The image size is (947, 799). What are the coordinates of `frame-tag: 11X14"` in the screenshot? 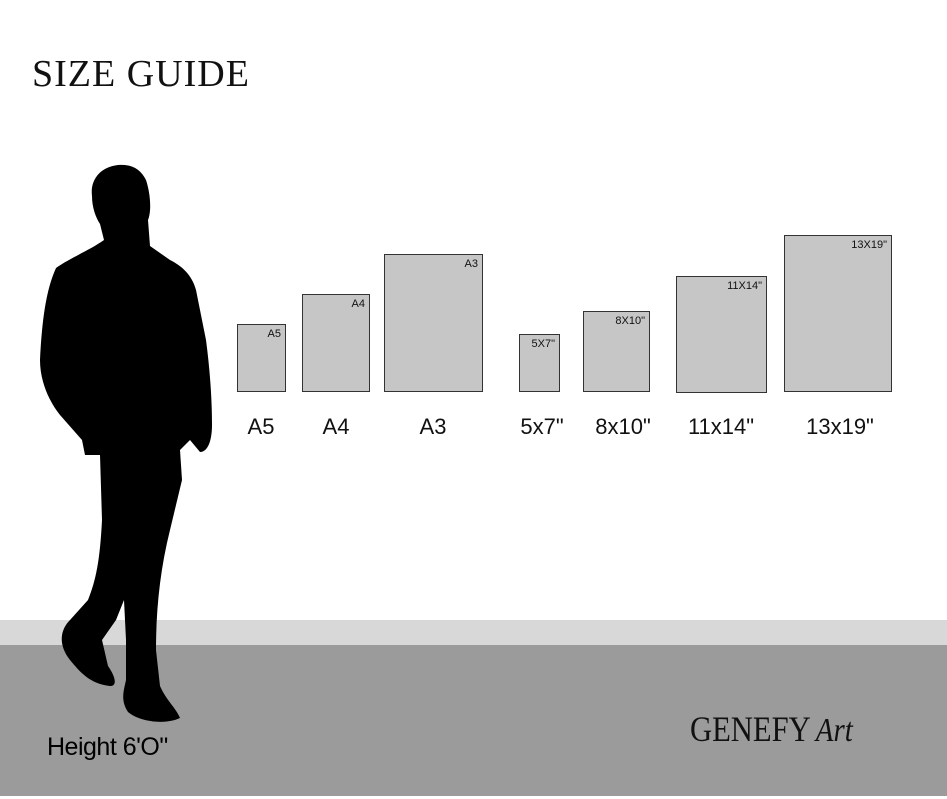 It's located at (744, 286).